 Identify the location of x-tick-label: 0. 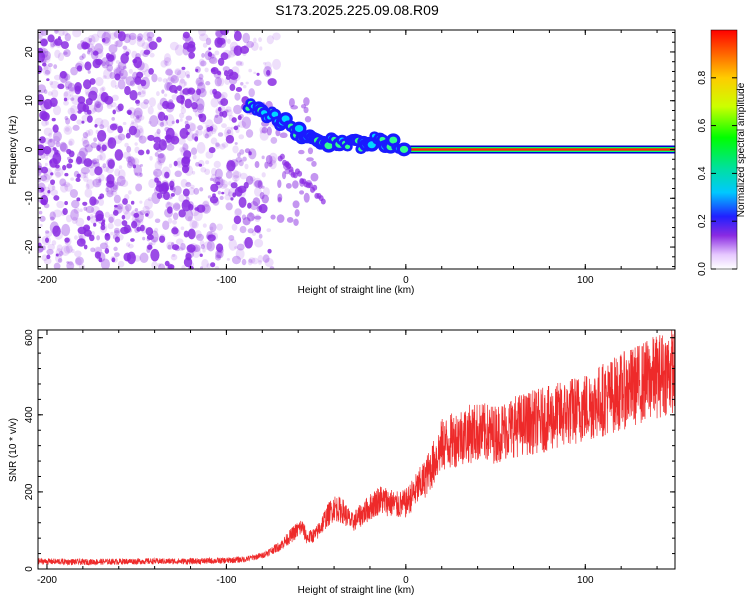
(406, 580).